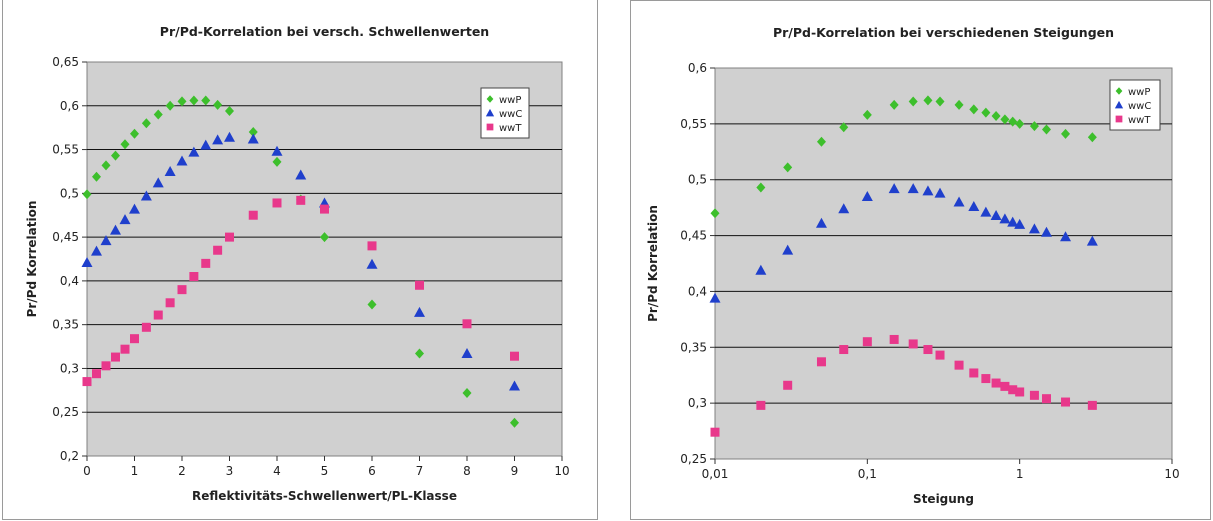 Image resolution: width=1213 pixels, height=521 pixels. What do you see at coordinates (515, 471) in the screenshot?
I see `x-tick-label: 9` at bounding box center [515, 471].